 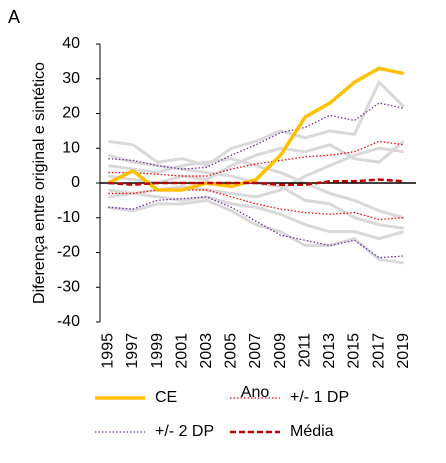 What do you see at coordinates (319, 397) in the screenshot?
I see `legend-label: +/- 1 DP` at bounding box center [319, 397].